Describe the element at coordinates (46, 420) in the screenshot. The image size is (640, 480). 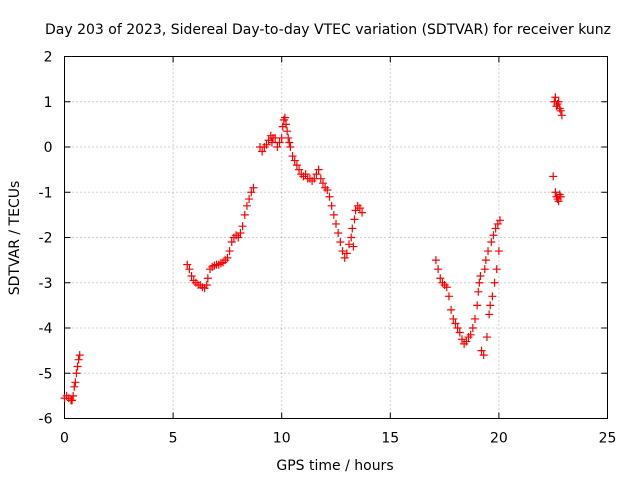
I see `y-tick-label: -6` at that location.